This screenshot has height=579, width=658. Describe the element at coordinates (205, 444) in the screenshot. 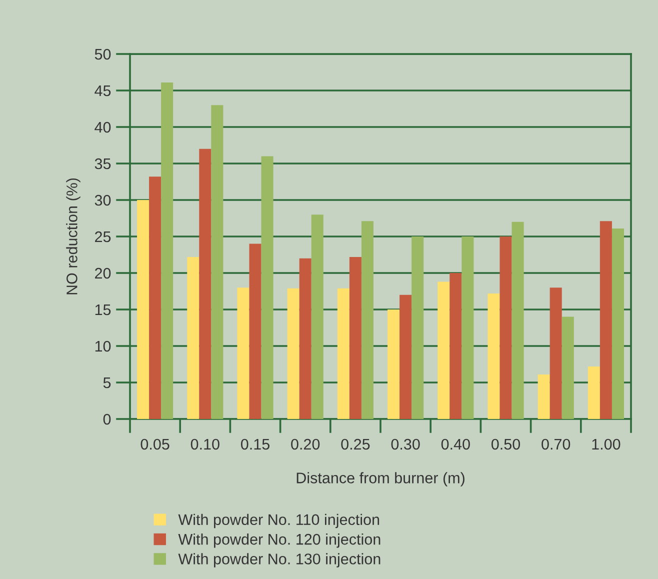

I see `x-tick-label: 0.10` at that location.